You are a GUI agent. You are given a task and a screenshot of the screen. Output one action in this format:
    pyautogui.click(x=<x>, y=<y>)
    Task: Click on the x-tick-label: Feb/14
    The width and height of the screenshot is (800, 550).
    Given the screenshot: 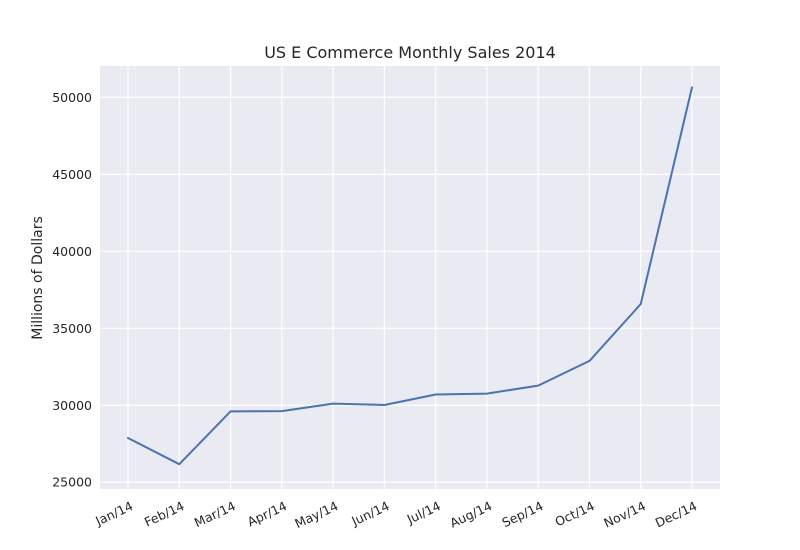 What is the action you would take?
    pyautogui.click(x=164, y=513)
    